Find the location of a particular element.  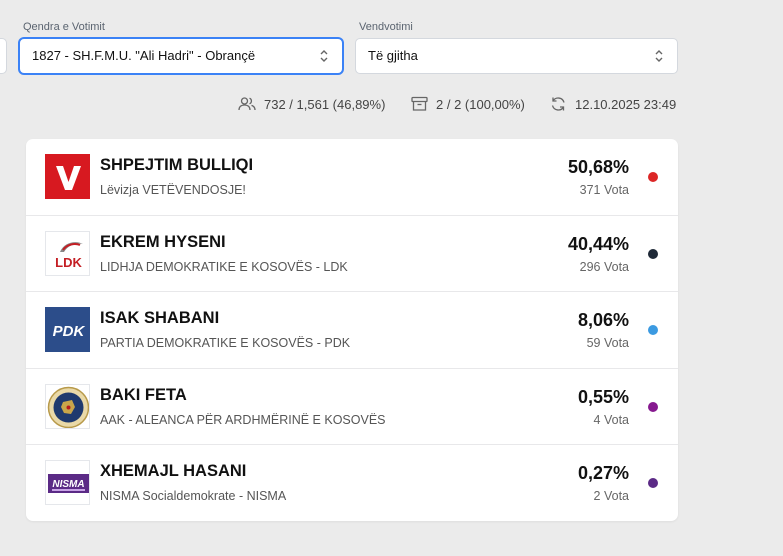

nisma-logo-icon: NISMA is located at coordinates (67, 482).